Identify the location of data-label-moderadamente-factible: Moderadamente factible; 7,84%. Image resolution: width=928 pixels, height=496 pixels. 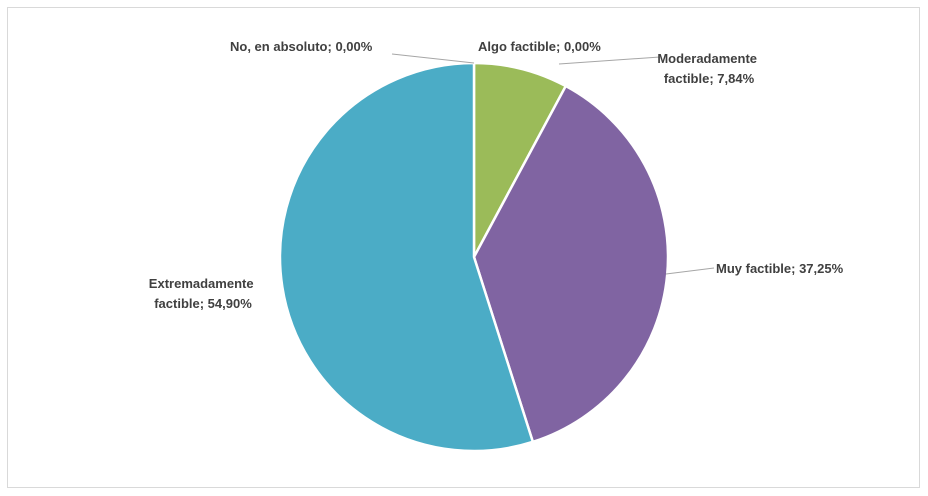
(708, 68).